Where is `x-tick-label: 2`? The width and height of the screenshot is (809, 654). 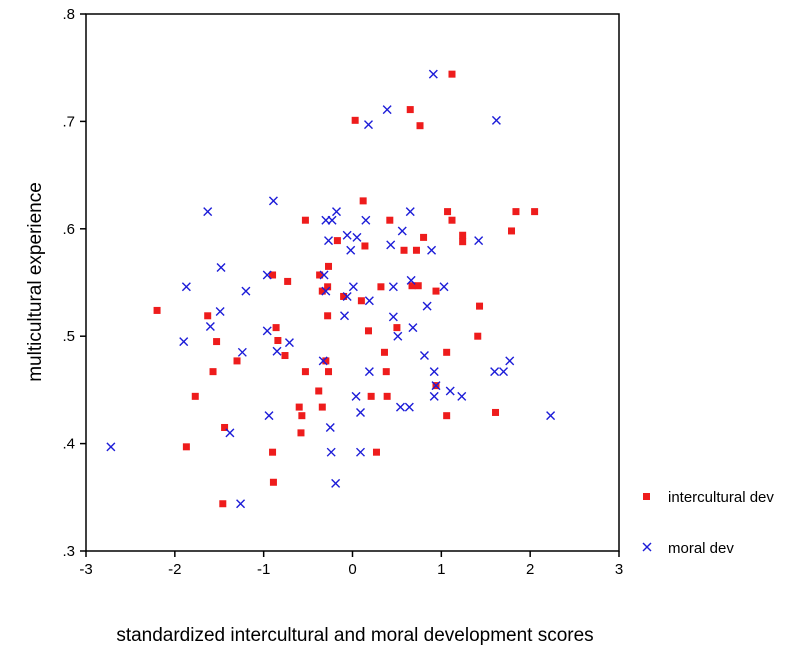
x-tick-label: 2 is located at coordinates (530, 569).